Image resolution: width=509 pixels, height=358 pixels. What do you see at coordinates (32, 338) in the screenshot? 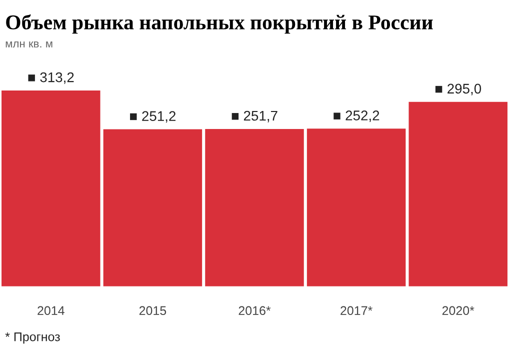
I see `text: * Прогноз` at bounding box center [32, 338].